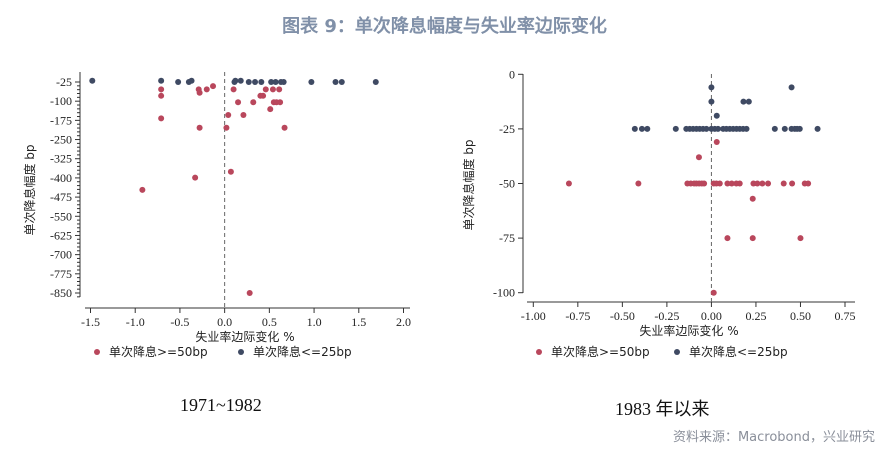 Image resolution: width=889 pixels, height=457 pixels. Describe the element at coordinates (90, 322) in the screenshot. I see `x-tick-label: -1.5` at that location.